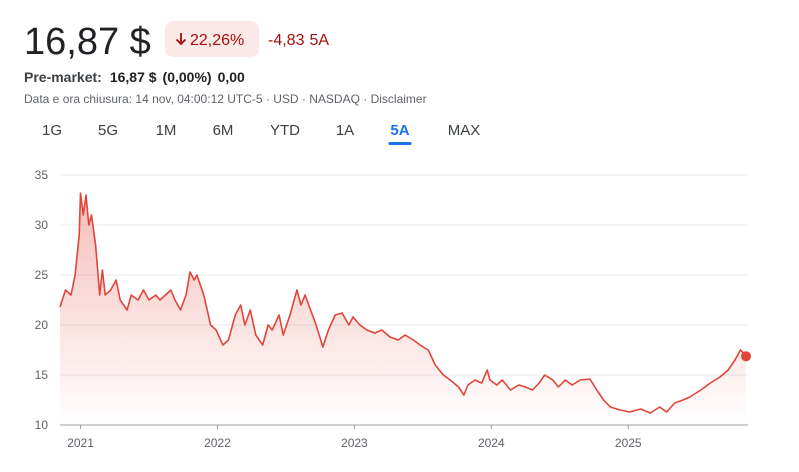 This screenshot has width=799, height=472. What do you see at coordinates (319, 40) in the screenshot?
I see `change-period: 5A` at bounding box center [319, 40].